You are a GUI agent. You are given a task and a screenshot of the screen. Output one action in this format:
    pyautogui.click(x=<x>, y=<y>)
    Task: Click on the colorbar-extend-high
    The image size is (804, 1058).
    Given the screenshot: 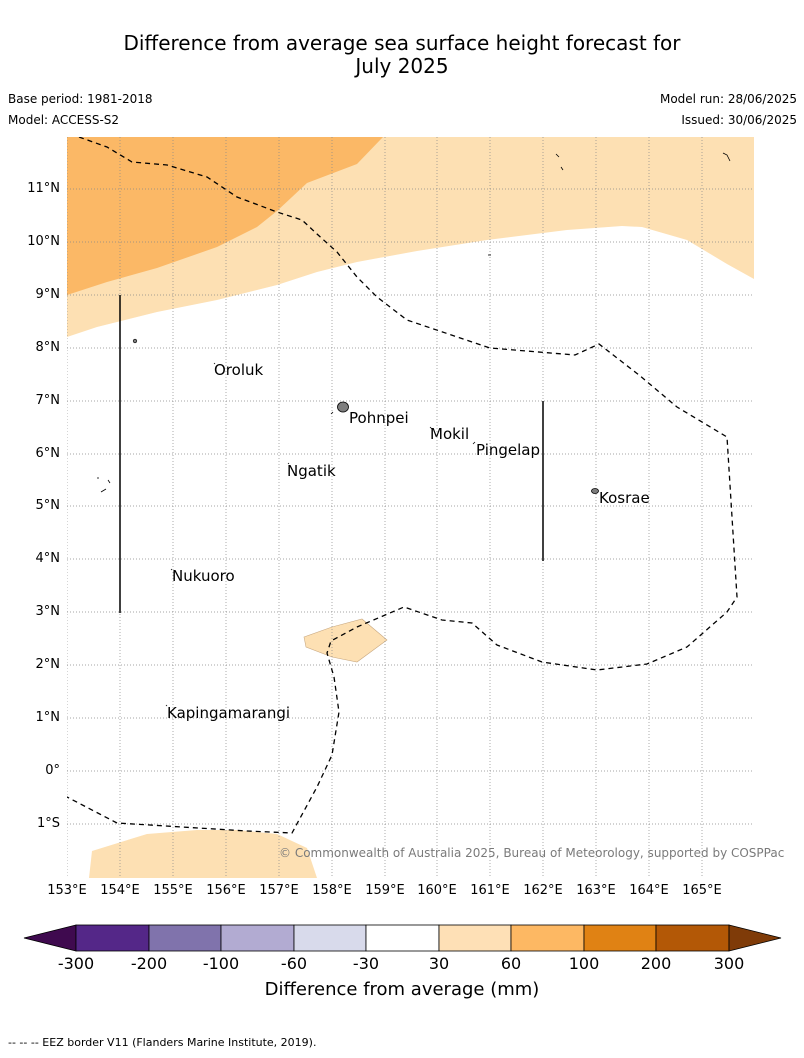 What is the action you would take?
    pyautogui.click(x=755, y=938)
    